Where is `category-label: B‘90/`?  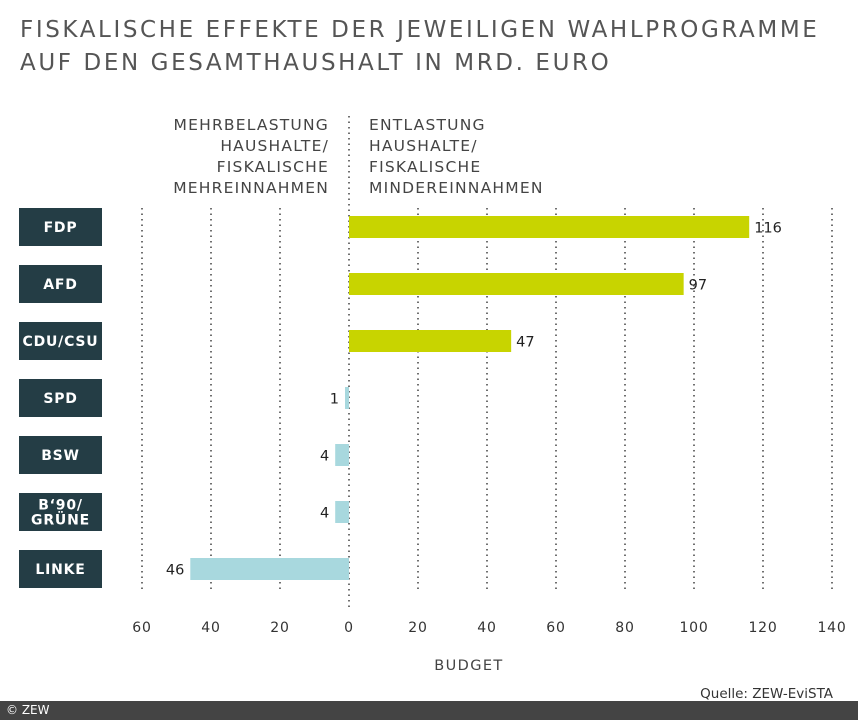
category-label: B‘90/ is located at coordinates (60, 506).